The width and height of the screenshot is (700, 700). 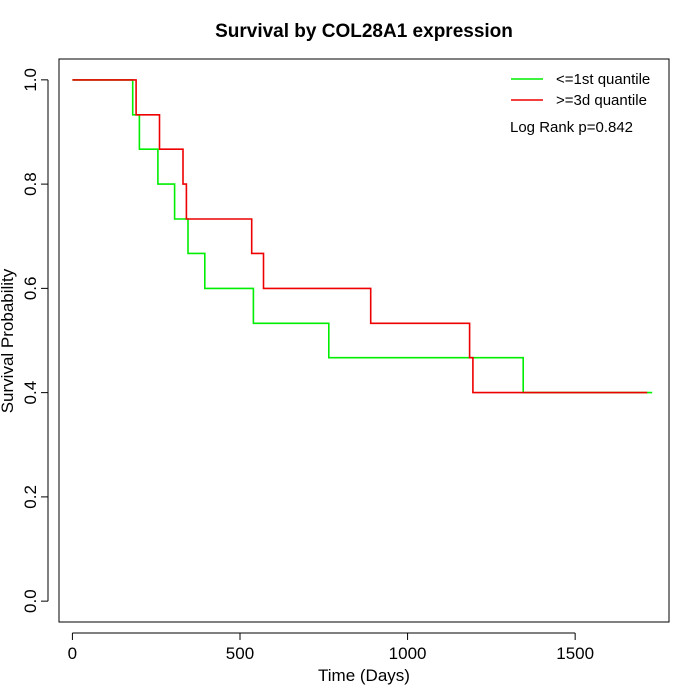 What do you see at coordinates (603, 79) in the screenshot?
I see `legend-label-0: <=1st quantile` at bounding box center [603, 79].